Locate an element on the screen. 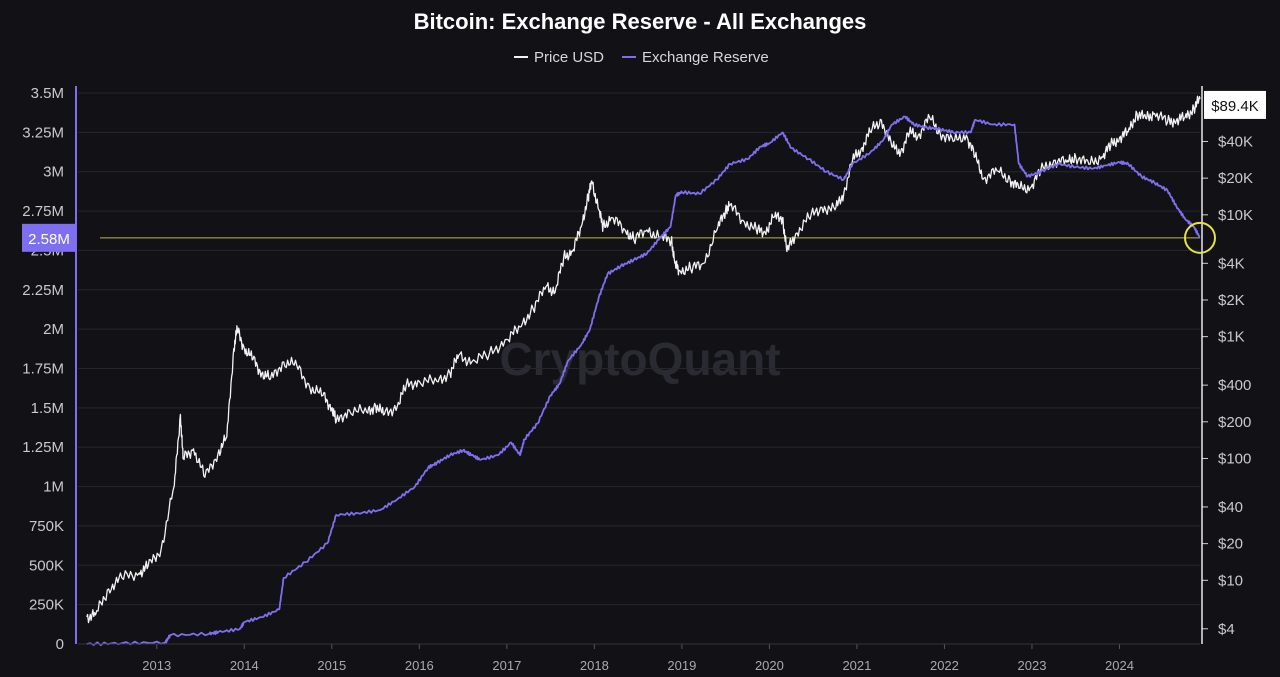 The image size is (1280, 677). left-tick-label: 250K is located at coordinates (46, 605).